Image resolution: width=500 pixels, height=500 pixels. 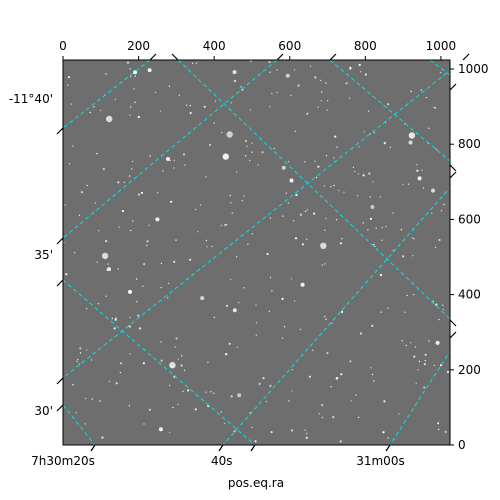 I want to click on right-tick-label: 0, so click(x=462, y=445).